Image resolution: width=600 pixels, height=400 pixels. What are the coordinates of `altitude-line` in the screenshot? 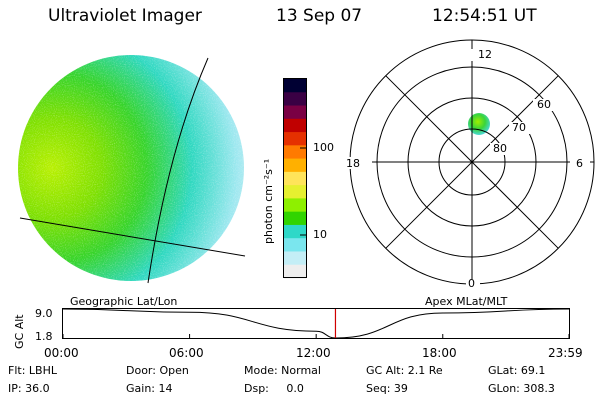 It's located at (316, 323).